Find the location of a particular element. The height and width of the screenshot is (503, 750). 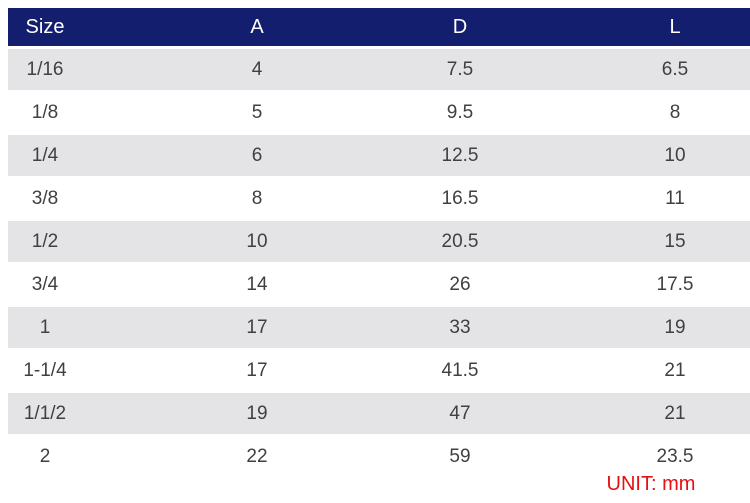

cell-a: 22 is located at coordinates (257, 456).